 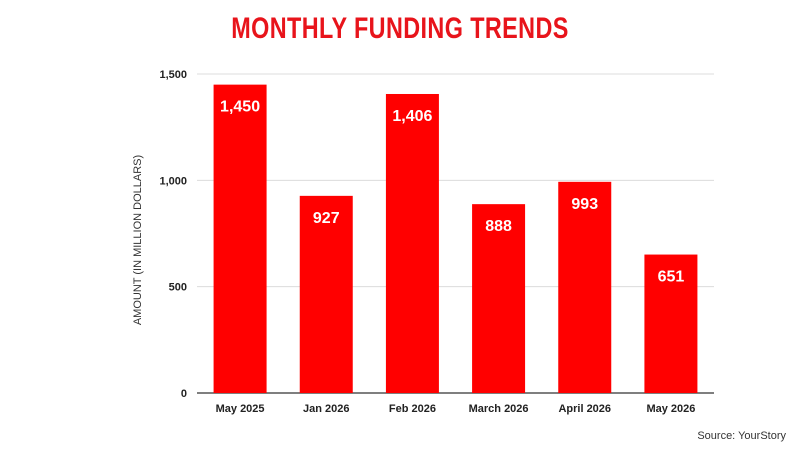 I want to click on x-tick-label: May 2026, so click(x=670, y=409).